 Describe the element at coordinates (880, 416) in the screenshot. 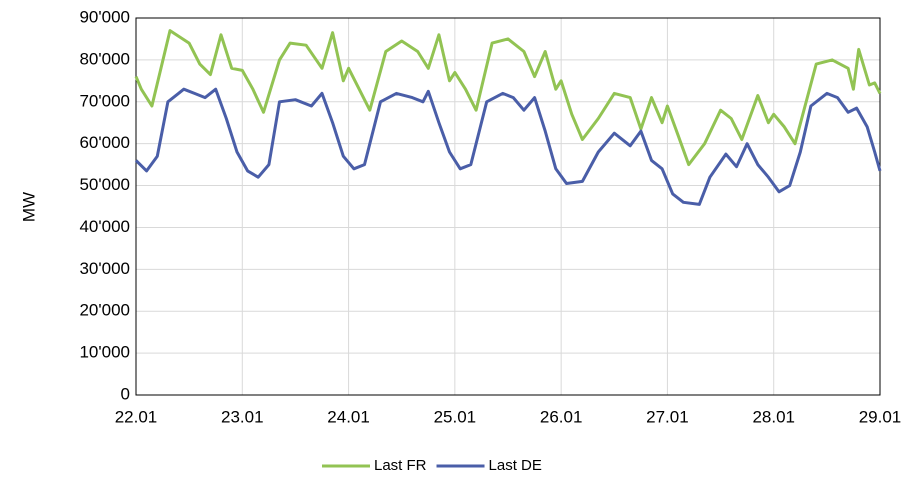

I see `x-tick-label: 29.01` at that location.